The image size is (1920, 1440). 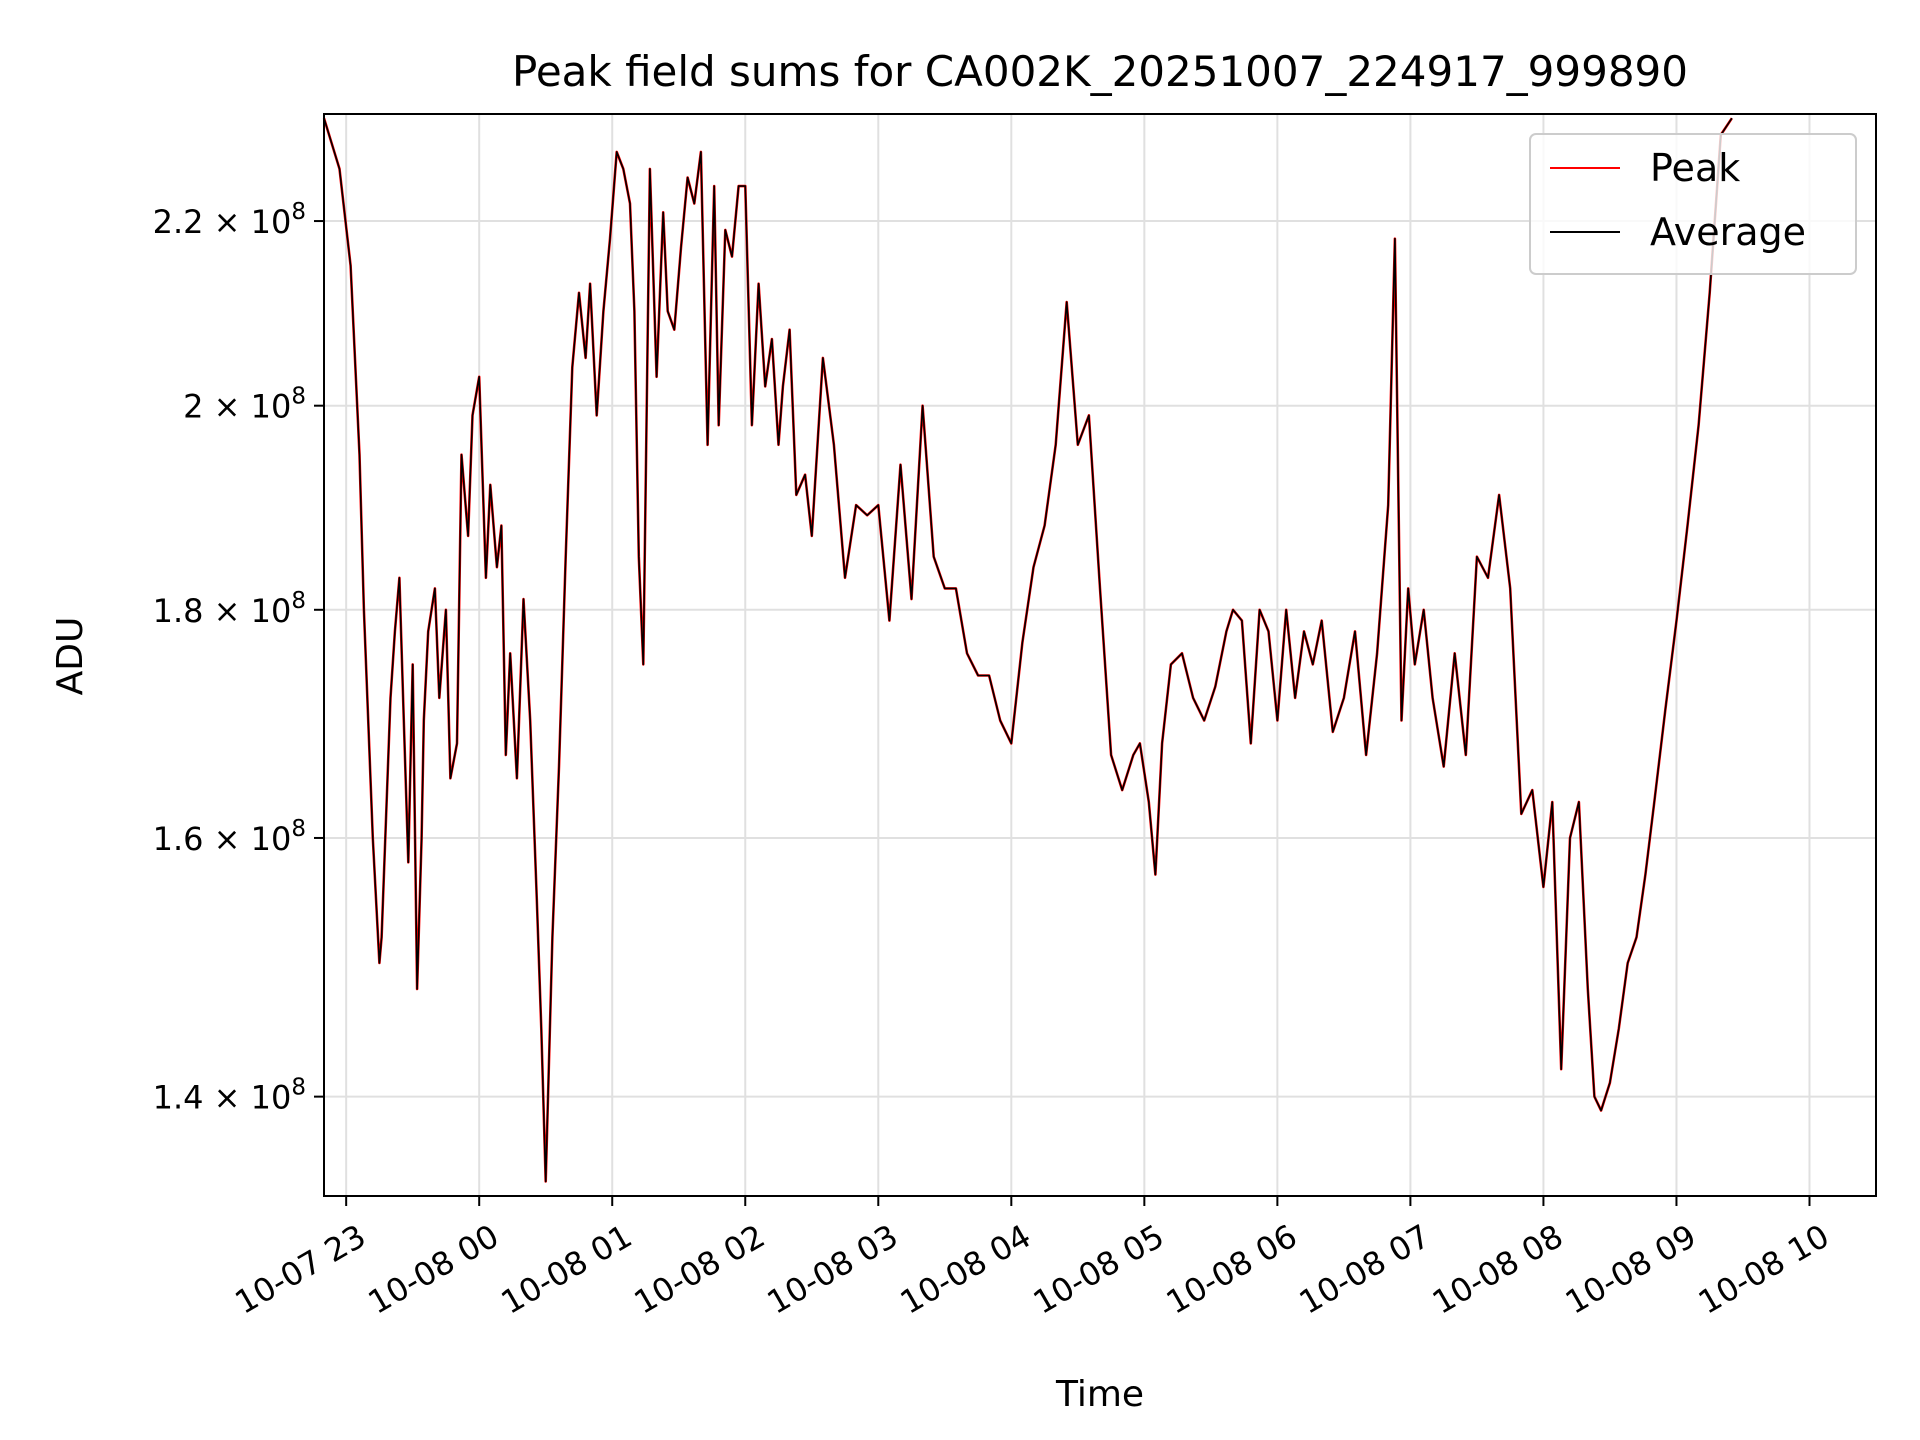 I want to click on y-tick-label: 1.6 × 10⁸, so click(x=229, y=837).